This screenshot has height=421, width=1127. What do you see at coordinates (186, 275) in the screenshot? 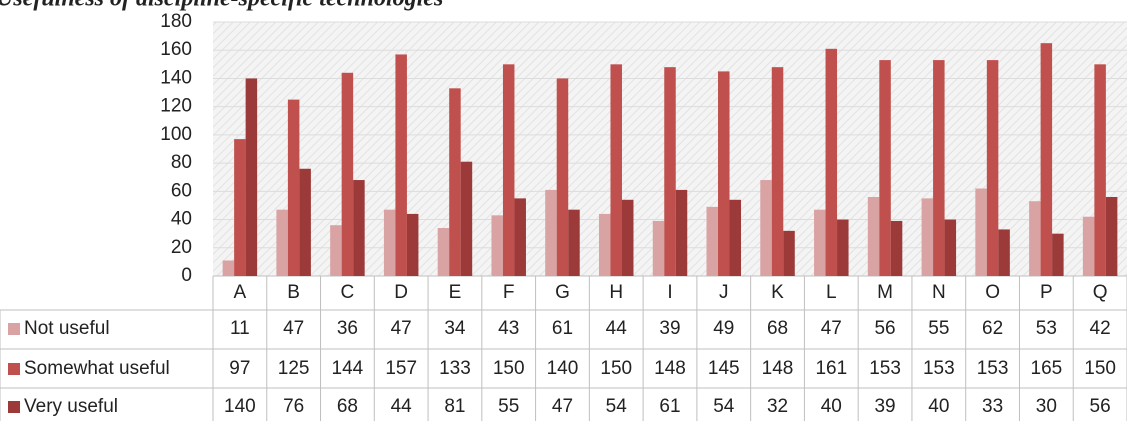
I see `y-tick-label: 0` at bounding box center [186, 275].